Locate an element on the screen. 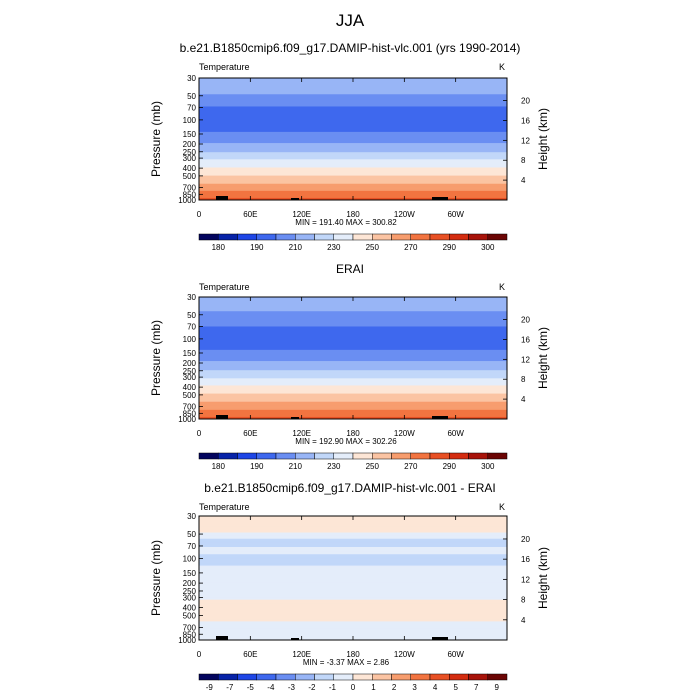  x-tick-label: 120E is located at coordinates (301, 433).